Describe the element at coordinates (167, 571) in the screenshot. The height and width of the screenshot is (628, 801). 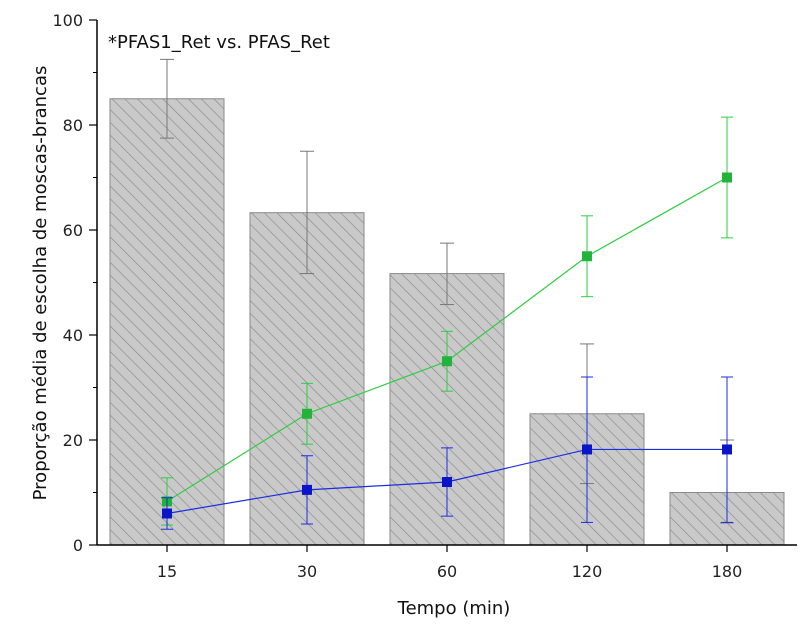
I see `x-tick-label-15: 15` at that location.